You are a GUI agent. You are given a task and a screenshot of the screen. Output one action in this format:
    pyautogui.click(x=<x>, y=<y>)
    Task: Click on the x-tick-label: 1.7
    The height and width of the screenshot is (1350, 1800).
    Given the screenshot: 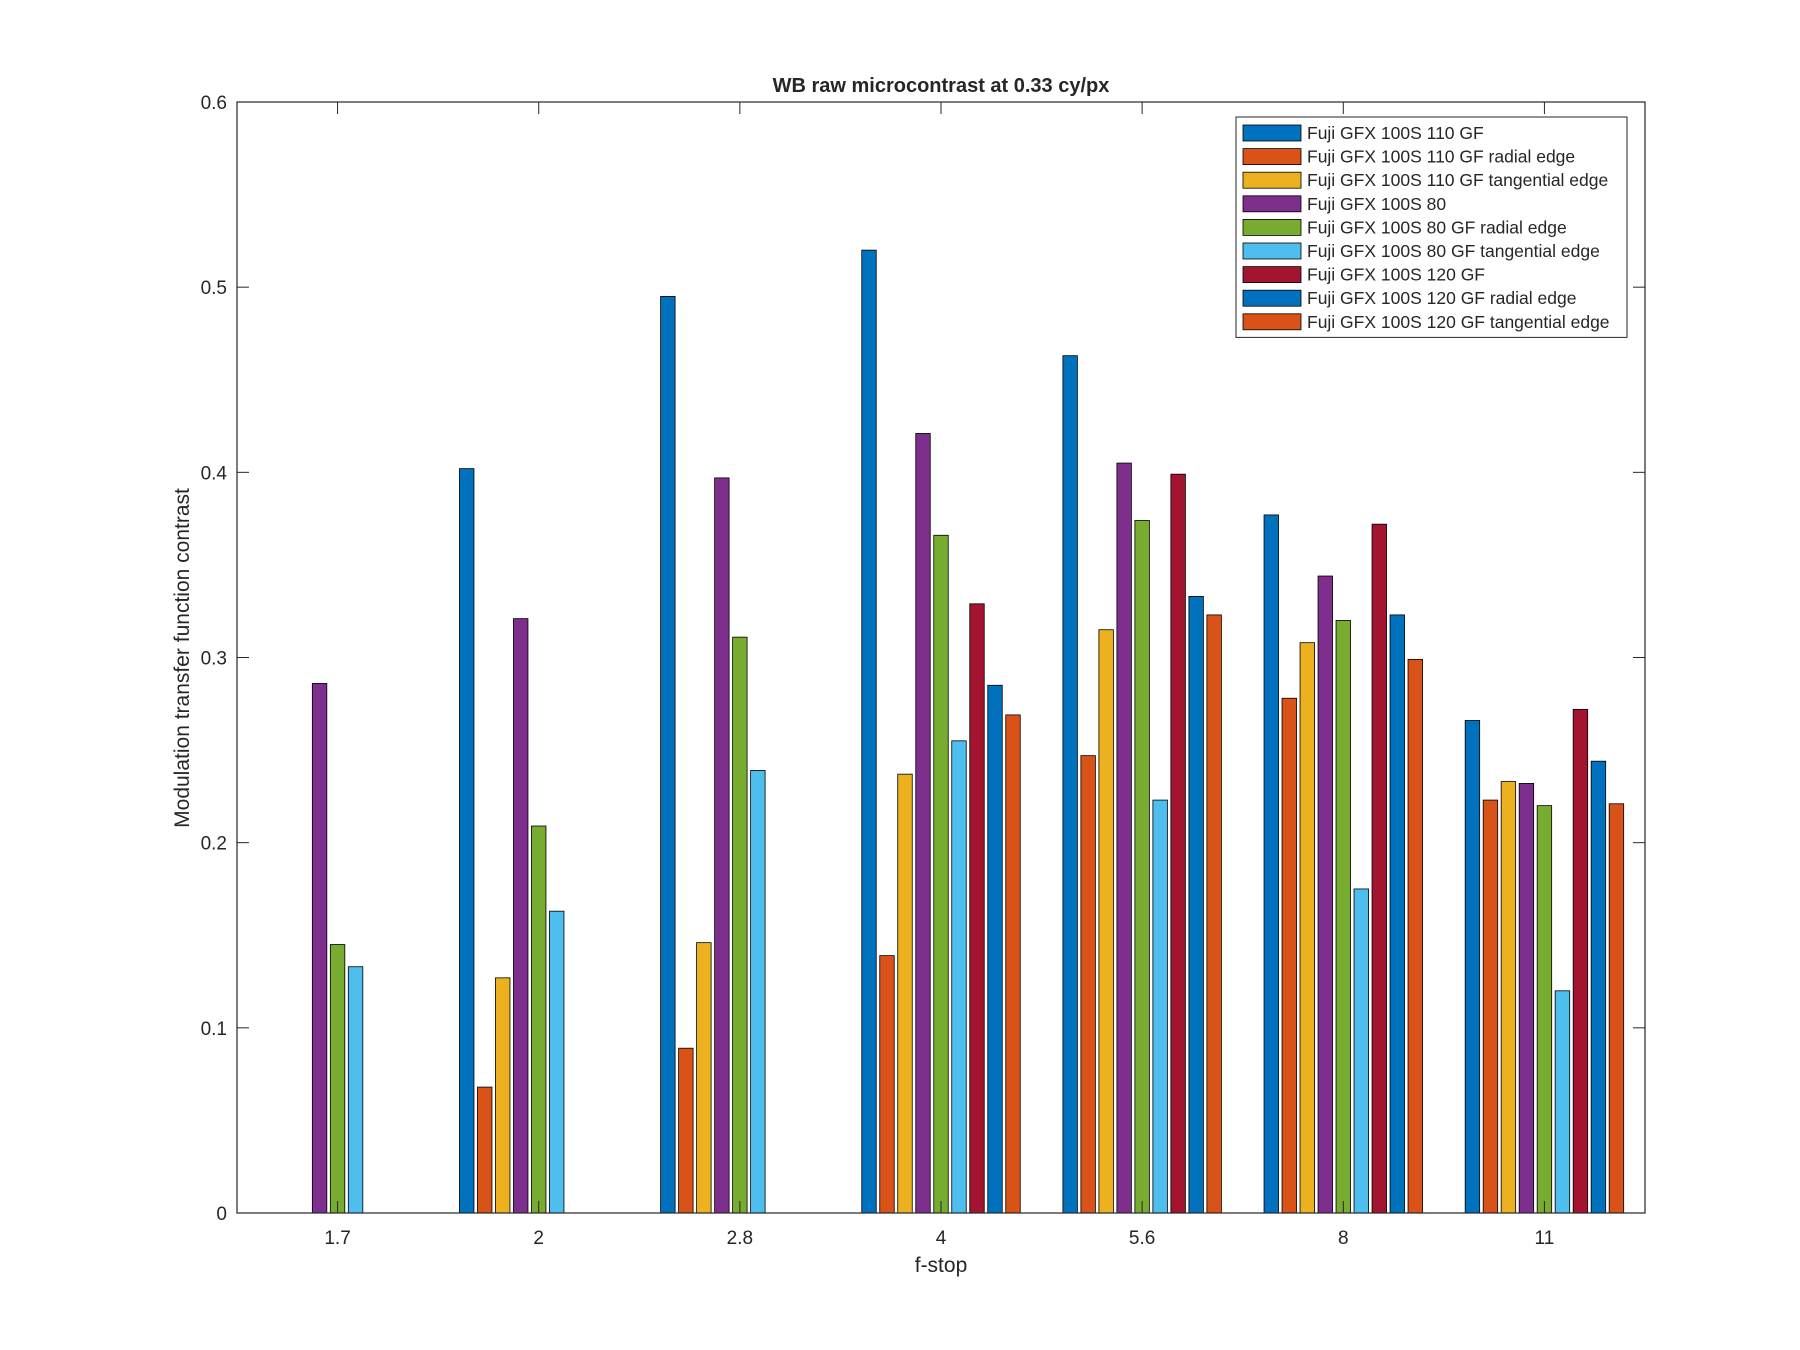 What is the action you would take?
    pyautogui.click(x=337, y=1238)
    